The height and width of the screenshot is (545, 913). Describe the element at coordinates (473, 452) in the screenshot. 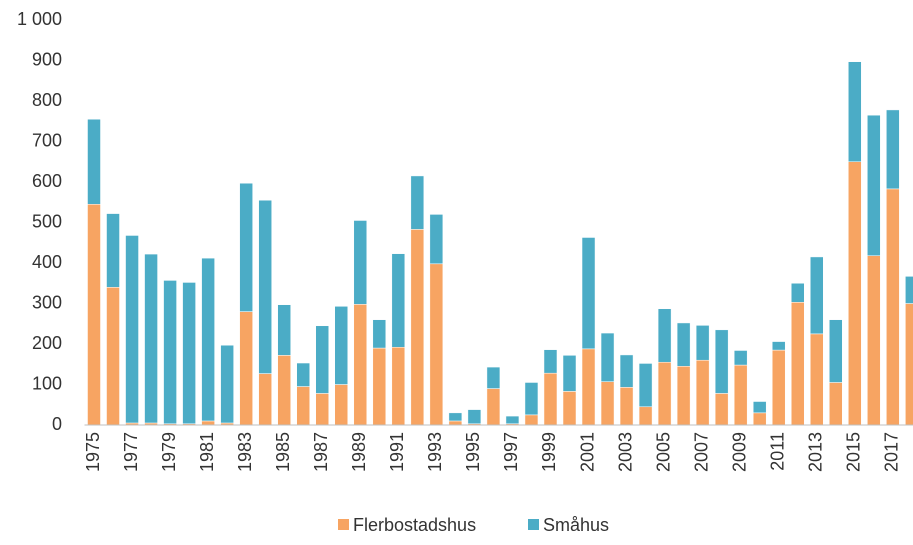

I see `x-tick-label: 1995` at that location.